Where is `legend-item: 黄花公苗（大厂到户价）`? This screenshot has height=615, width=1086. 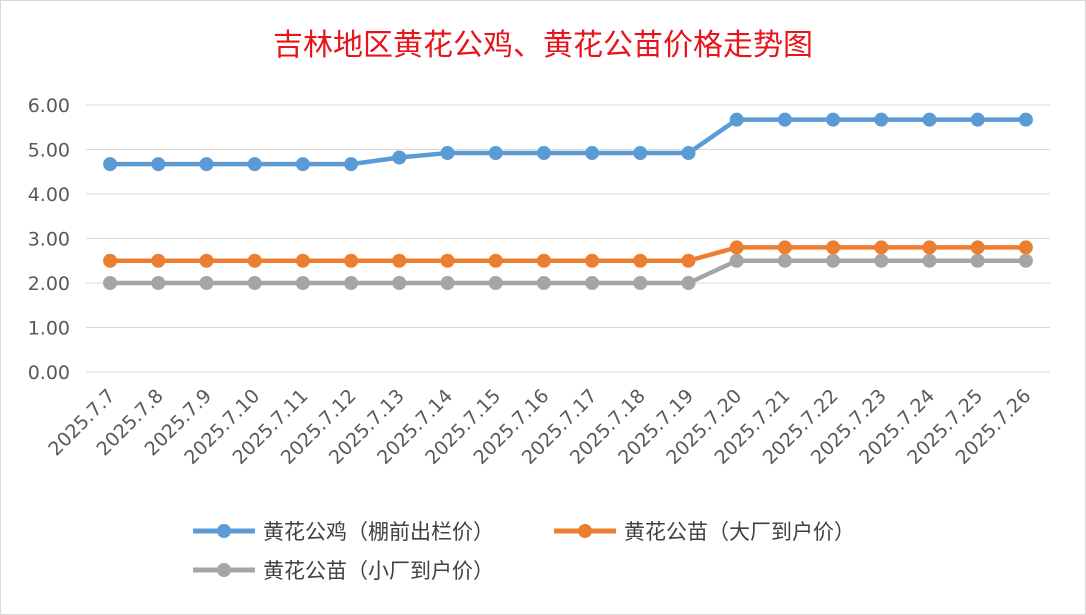 legend-item: 黄花公苗（大厂到户价） is located at coordinates (704, 532).